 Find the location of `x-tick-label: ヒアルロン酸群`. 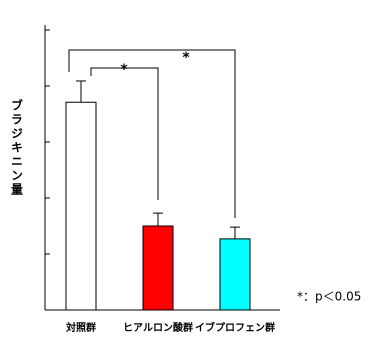

x-tick-label: ヒアルロン酸群 is located at coordinates (158, 327).